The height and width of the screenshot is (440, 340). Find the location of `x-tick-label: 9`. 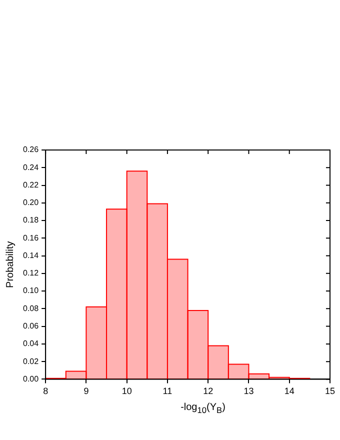

x-tick-label: 9 is located at coordinates (86, 391).